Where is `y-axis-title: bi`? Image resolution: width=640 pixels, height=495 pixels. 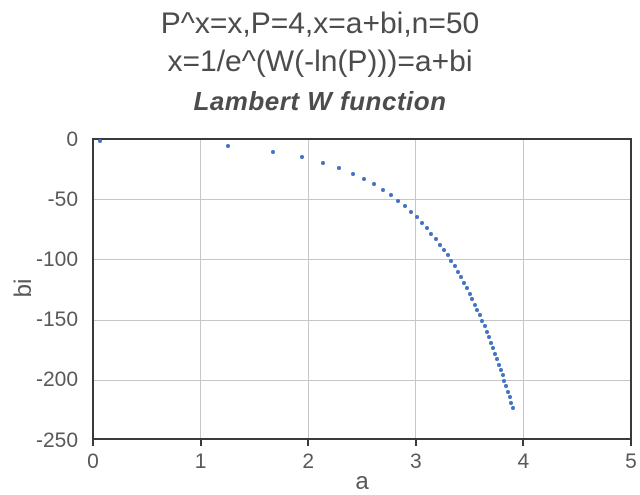
y-axis-title: bi is located at coordinates (23, 288).